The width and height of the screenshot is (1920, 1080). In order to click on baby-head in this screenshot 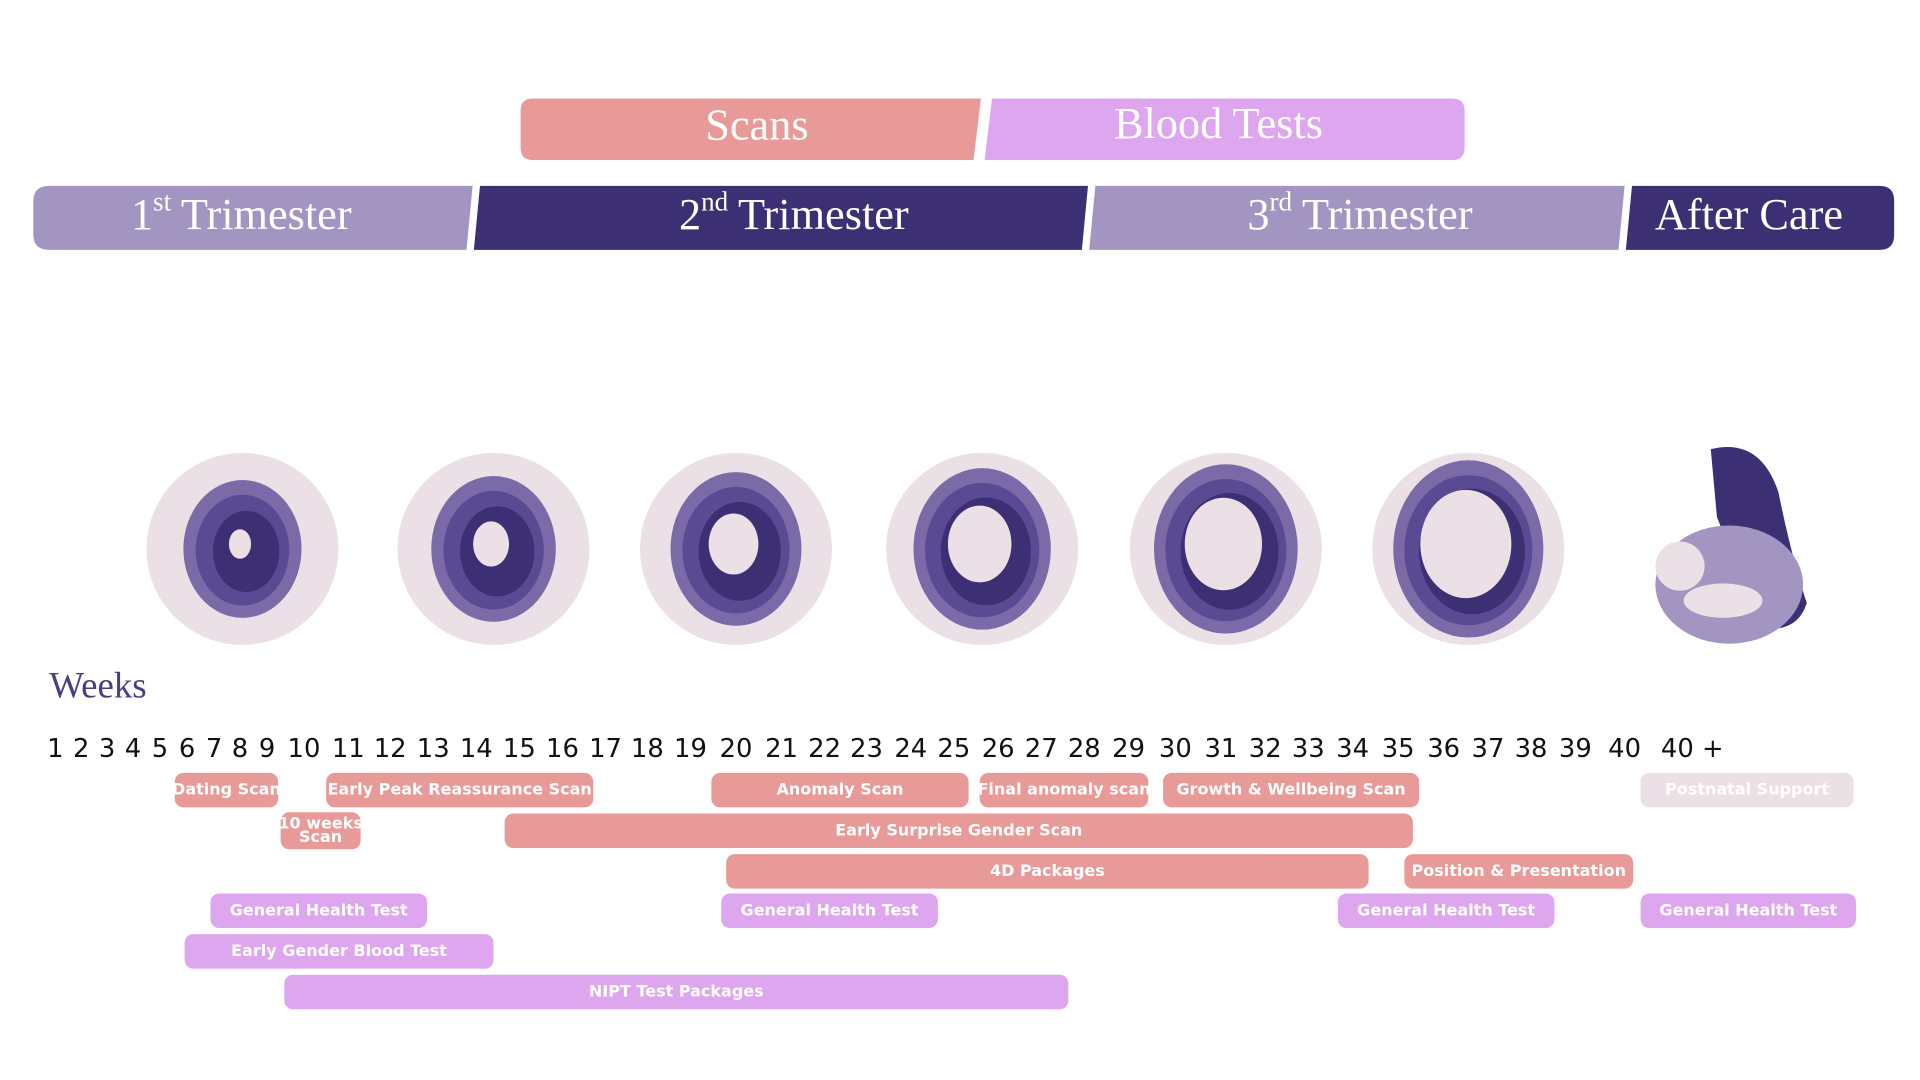, I will do `click(1680, 566)`.